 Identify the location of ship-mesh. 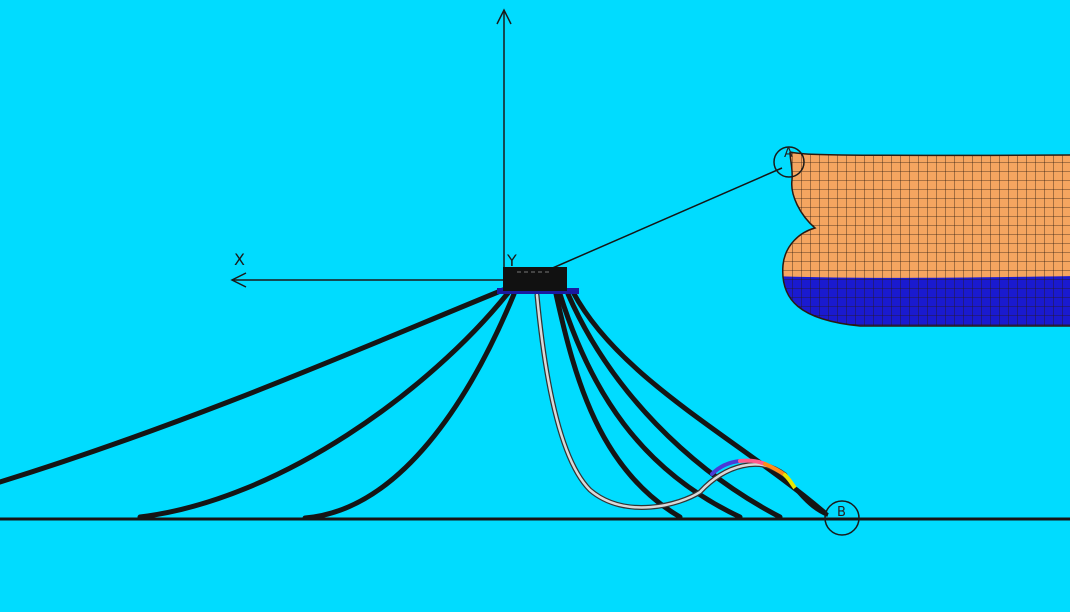
(926, 239).